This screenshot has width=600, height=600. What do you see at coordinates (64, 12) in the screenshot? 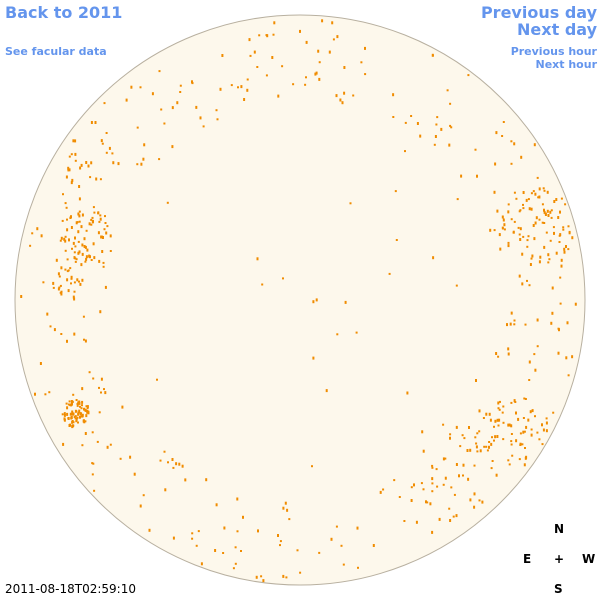
I see `back-link: Back to 2011` at bounding box center [64, 12].